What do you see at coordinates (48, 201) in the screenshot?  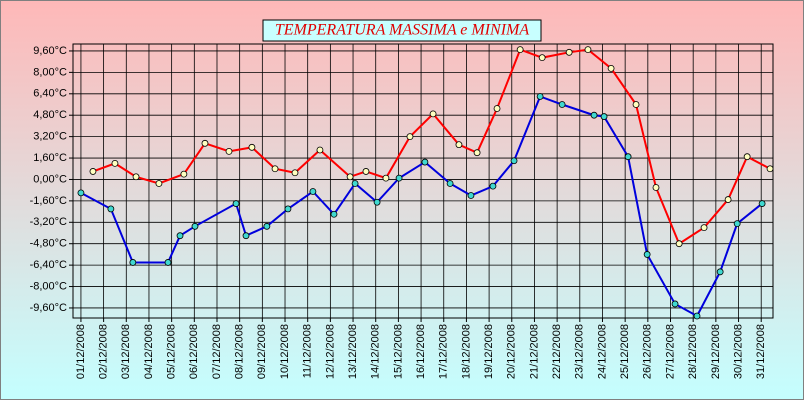 I see `y-tick-label: -1,60°C` at bounding box center [48, 201].